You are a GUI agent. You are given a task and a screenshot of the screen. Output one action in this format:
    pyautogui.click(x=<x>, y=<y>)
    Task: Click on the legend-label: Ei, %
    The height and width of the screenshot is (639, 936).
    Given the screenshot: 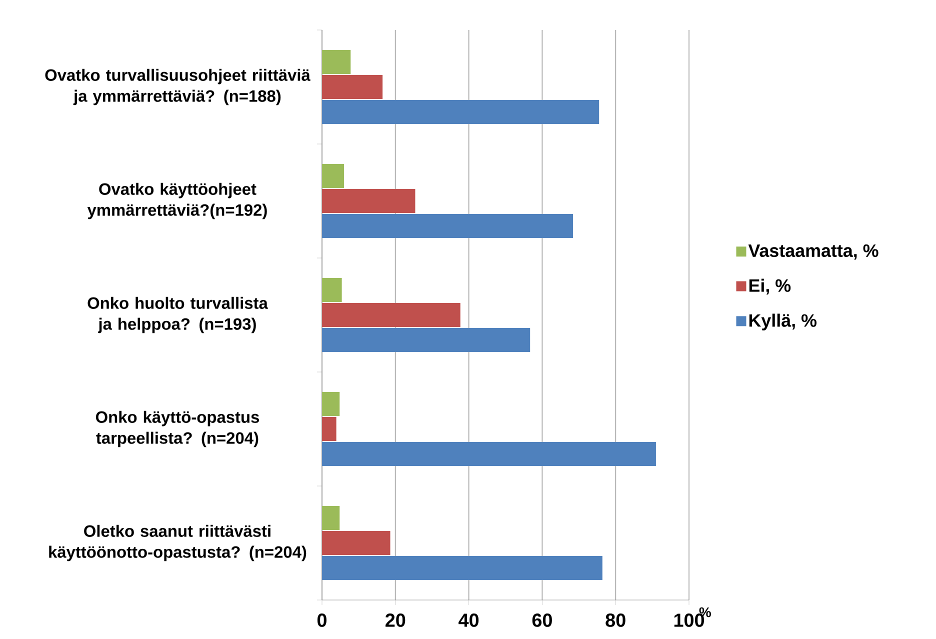 What is the action you would take?
    pyautogui.click(x=770, y=286)
    